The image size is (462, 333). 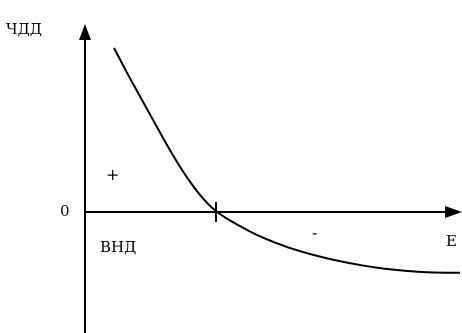 What do you see at coordinates (314, 232) in the screenshot?
I see `minus-sign: -` at bounding box center [314, 232].